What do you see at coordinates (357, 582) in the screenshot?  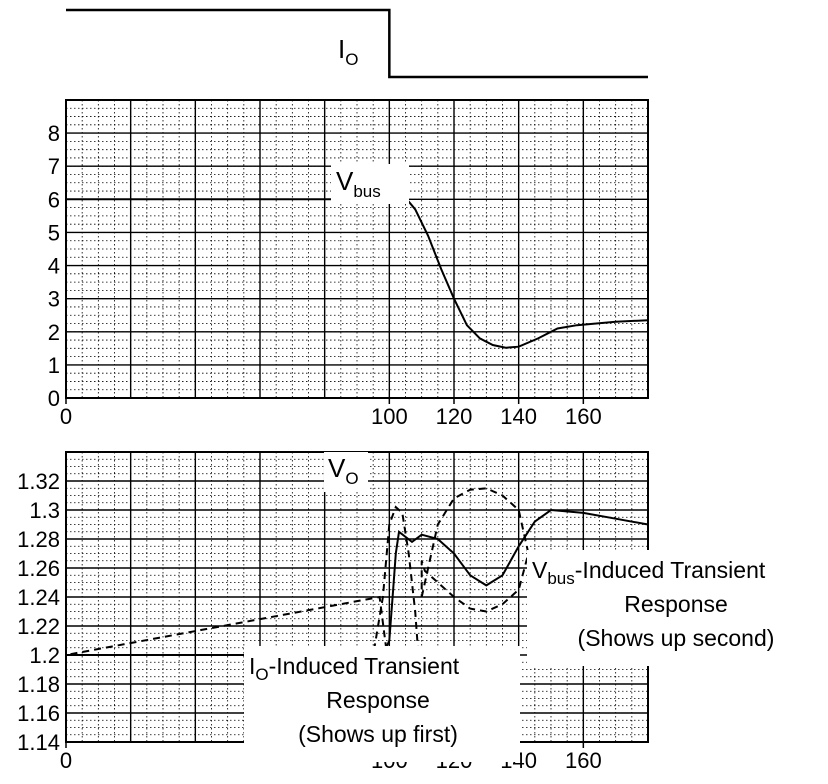 I see `output-voltage-trace` at bounding box center [357, 582].